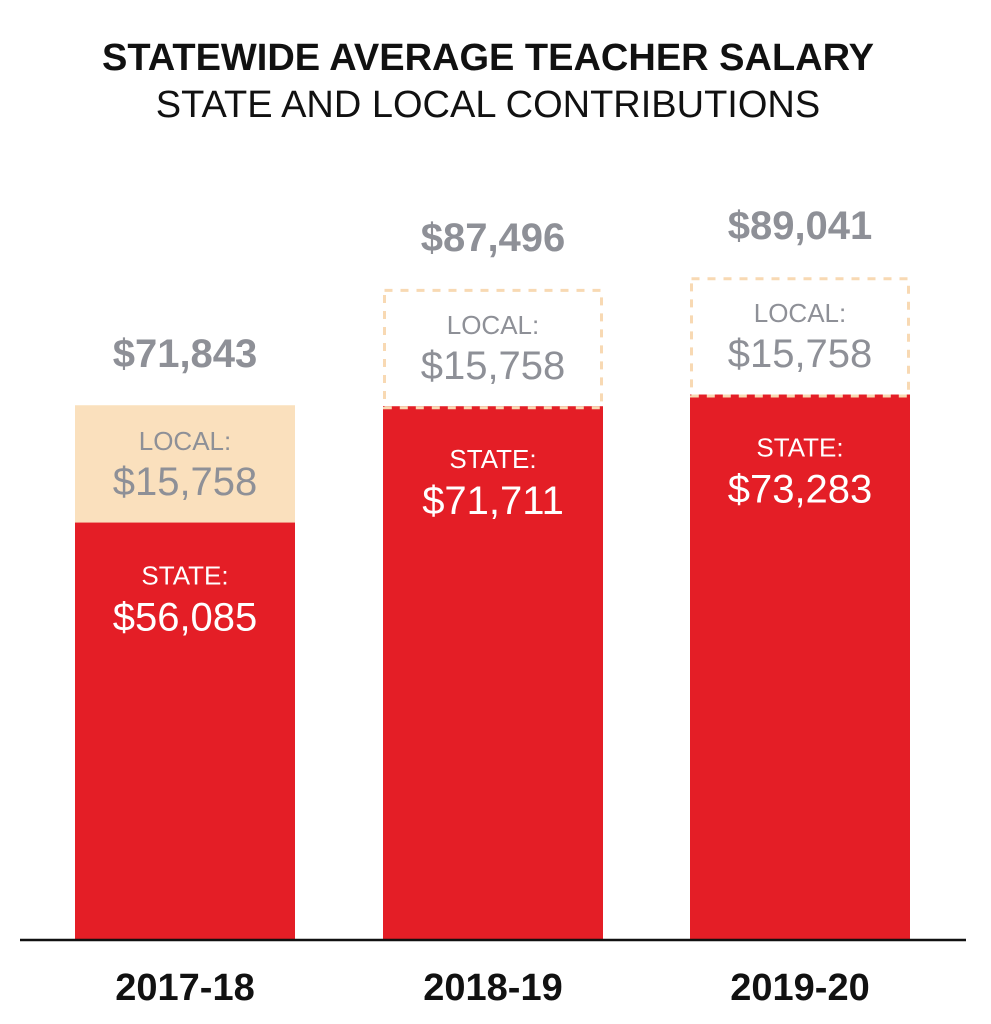  I want to click on state-value-label: $73,283, so click(800, 490).